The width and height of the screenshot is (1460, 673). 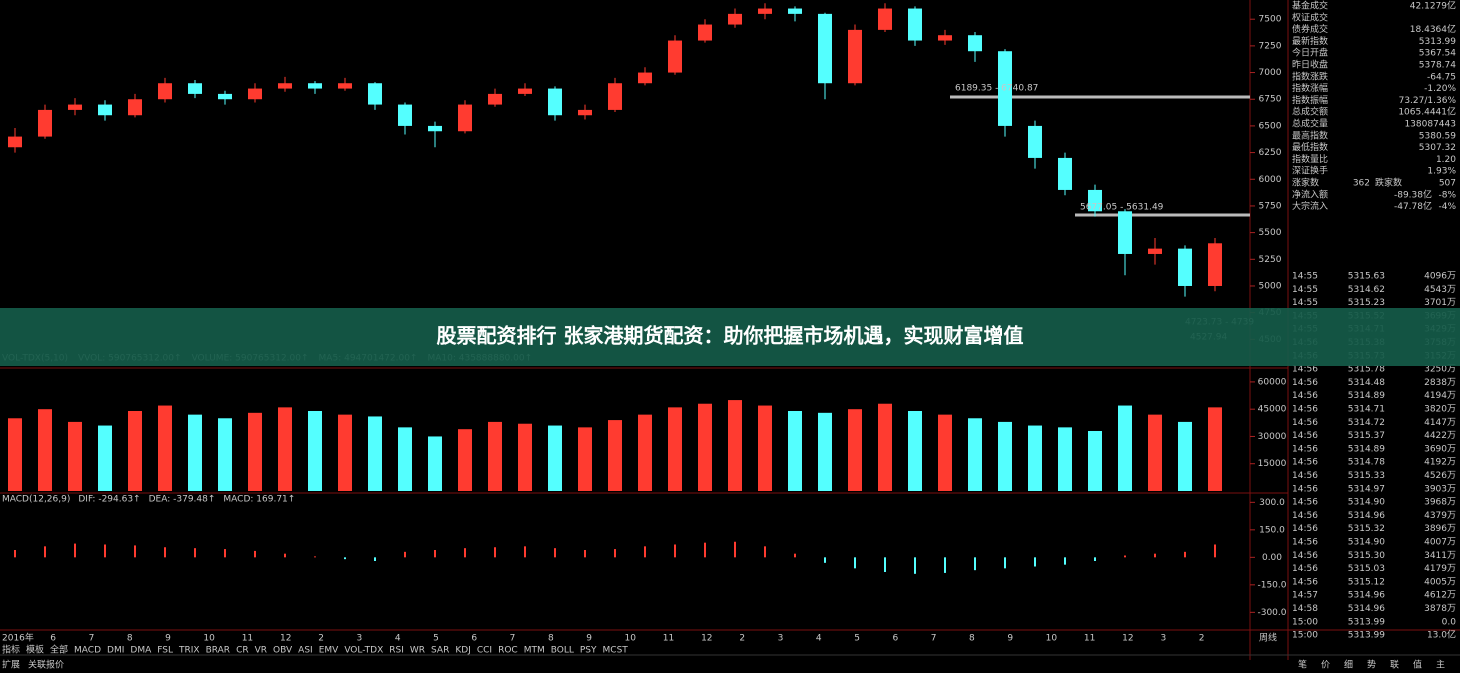 What do you see at coordinates (730, 336) in the screenshot?
I see `banner-title: 股票配资排行 张家港期货配资：助你把握市场机遇，实现财富增值` at bounding box center [730, 336].